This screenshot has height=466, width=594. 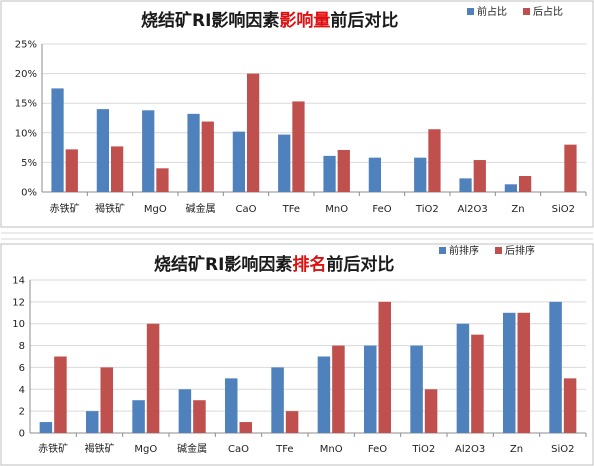 I want to click on y-tick-label: 15%, so click(x=26, y=104).